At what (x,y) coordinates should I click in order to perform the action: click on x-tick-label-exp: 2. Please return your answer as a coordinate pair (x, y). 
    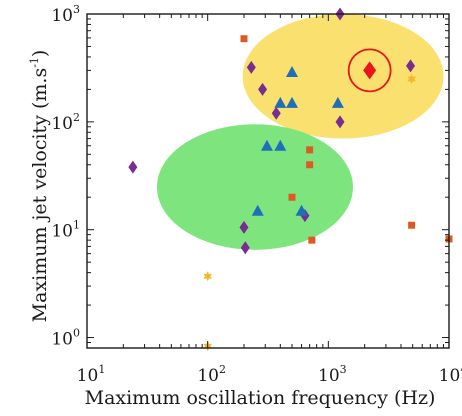
    Looking at the image, I should click on (222, 369).